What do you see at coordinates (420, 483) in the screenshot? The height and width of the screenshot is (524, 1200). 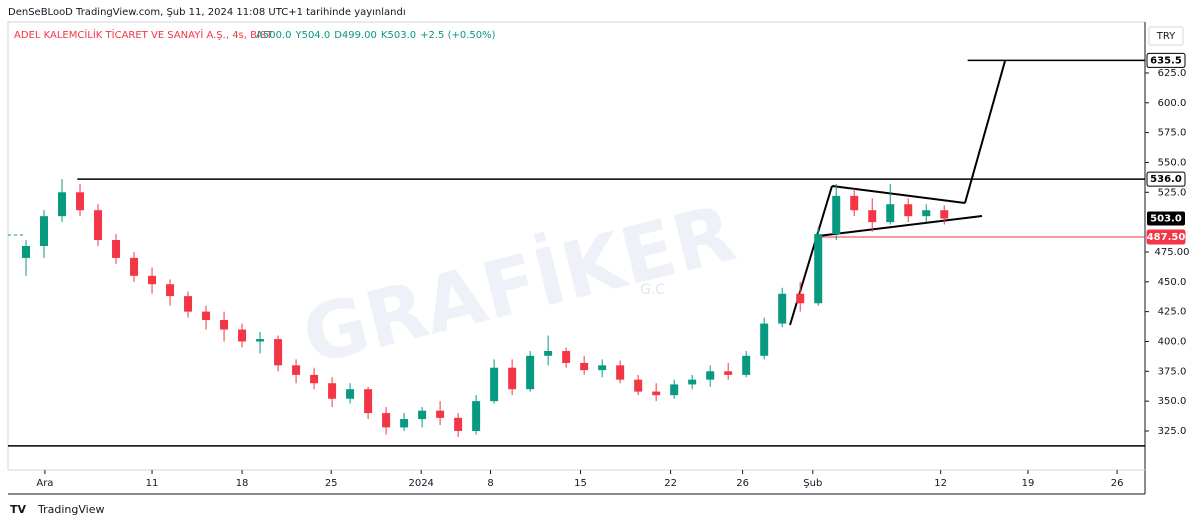 I see `x-tick-label: 2024` at bounding box center [420, 483].